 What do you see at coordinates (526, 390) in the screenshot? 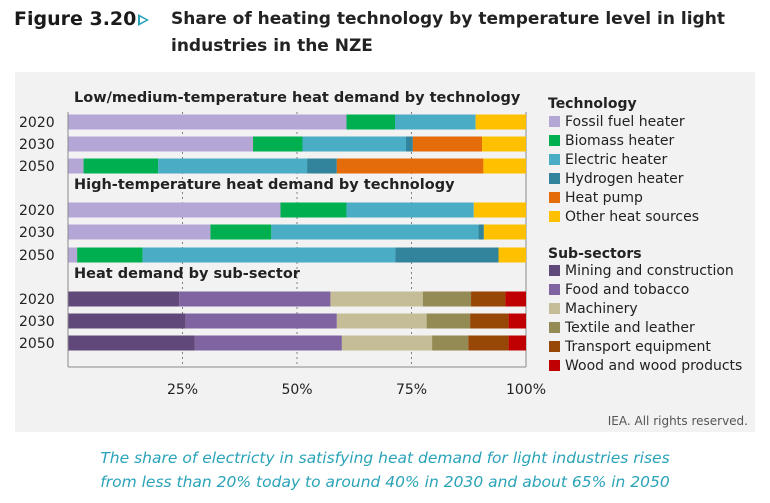
I see `x-tick-label: 100%` at bounding box center [526, 390].